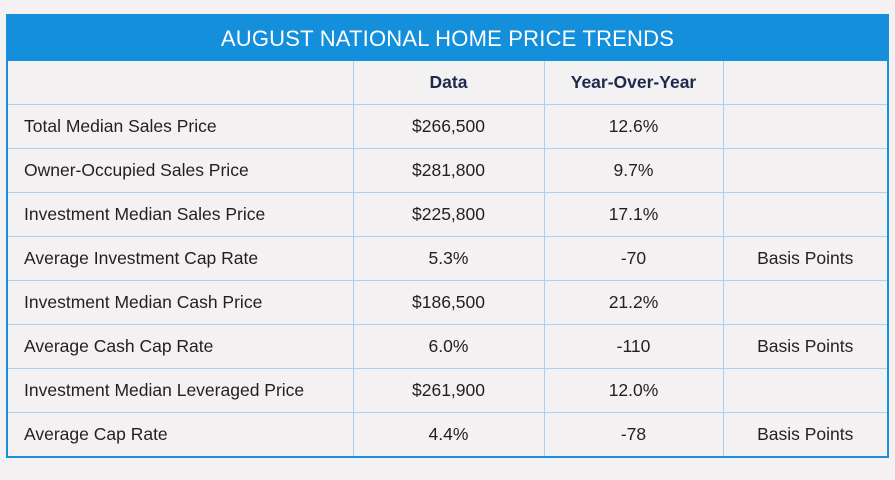  What do you see at coordinates (633, 126) in the screenshot?
I see `row-yoy: 12.6%` at bounding box center [633, 126].